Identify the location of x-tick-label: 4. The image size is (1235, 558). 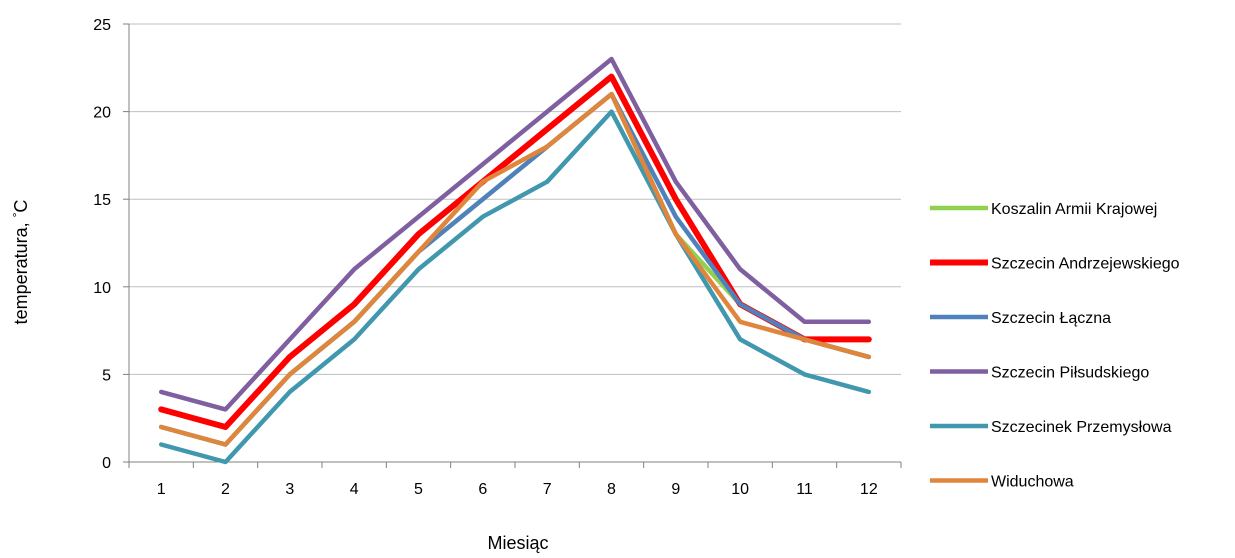
(354, 489).